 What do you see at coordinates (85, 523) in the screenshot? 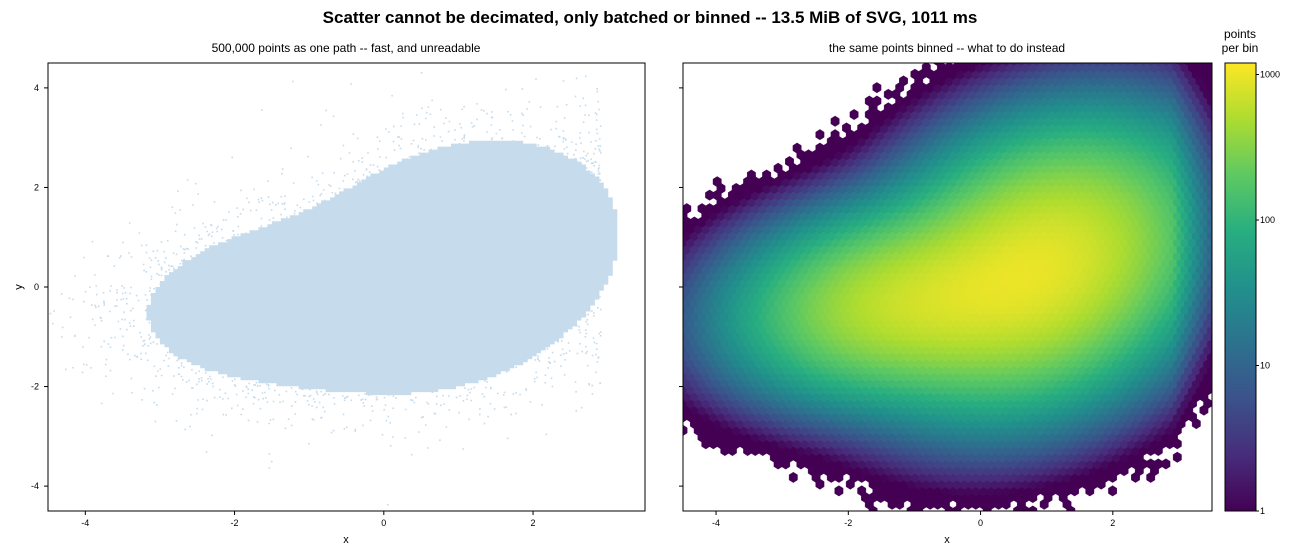
I see `left-x-tick-label-0: -4` at bounding box center [85, 523].